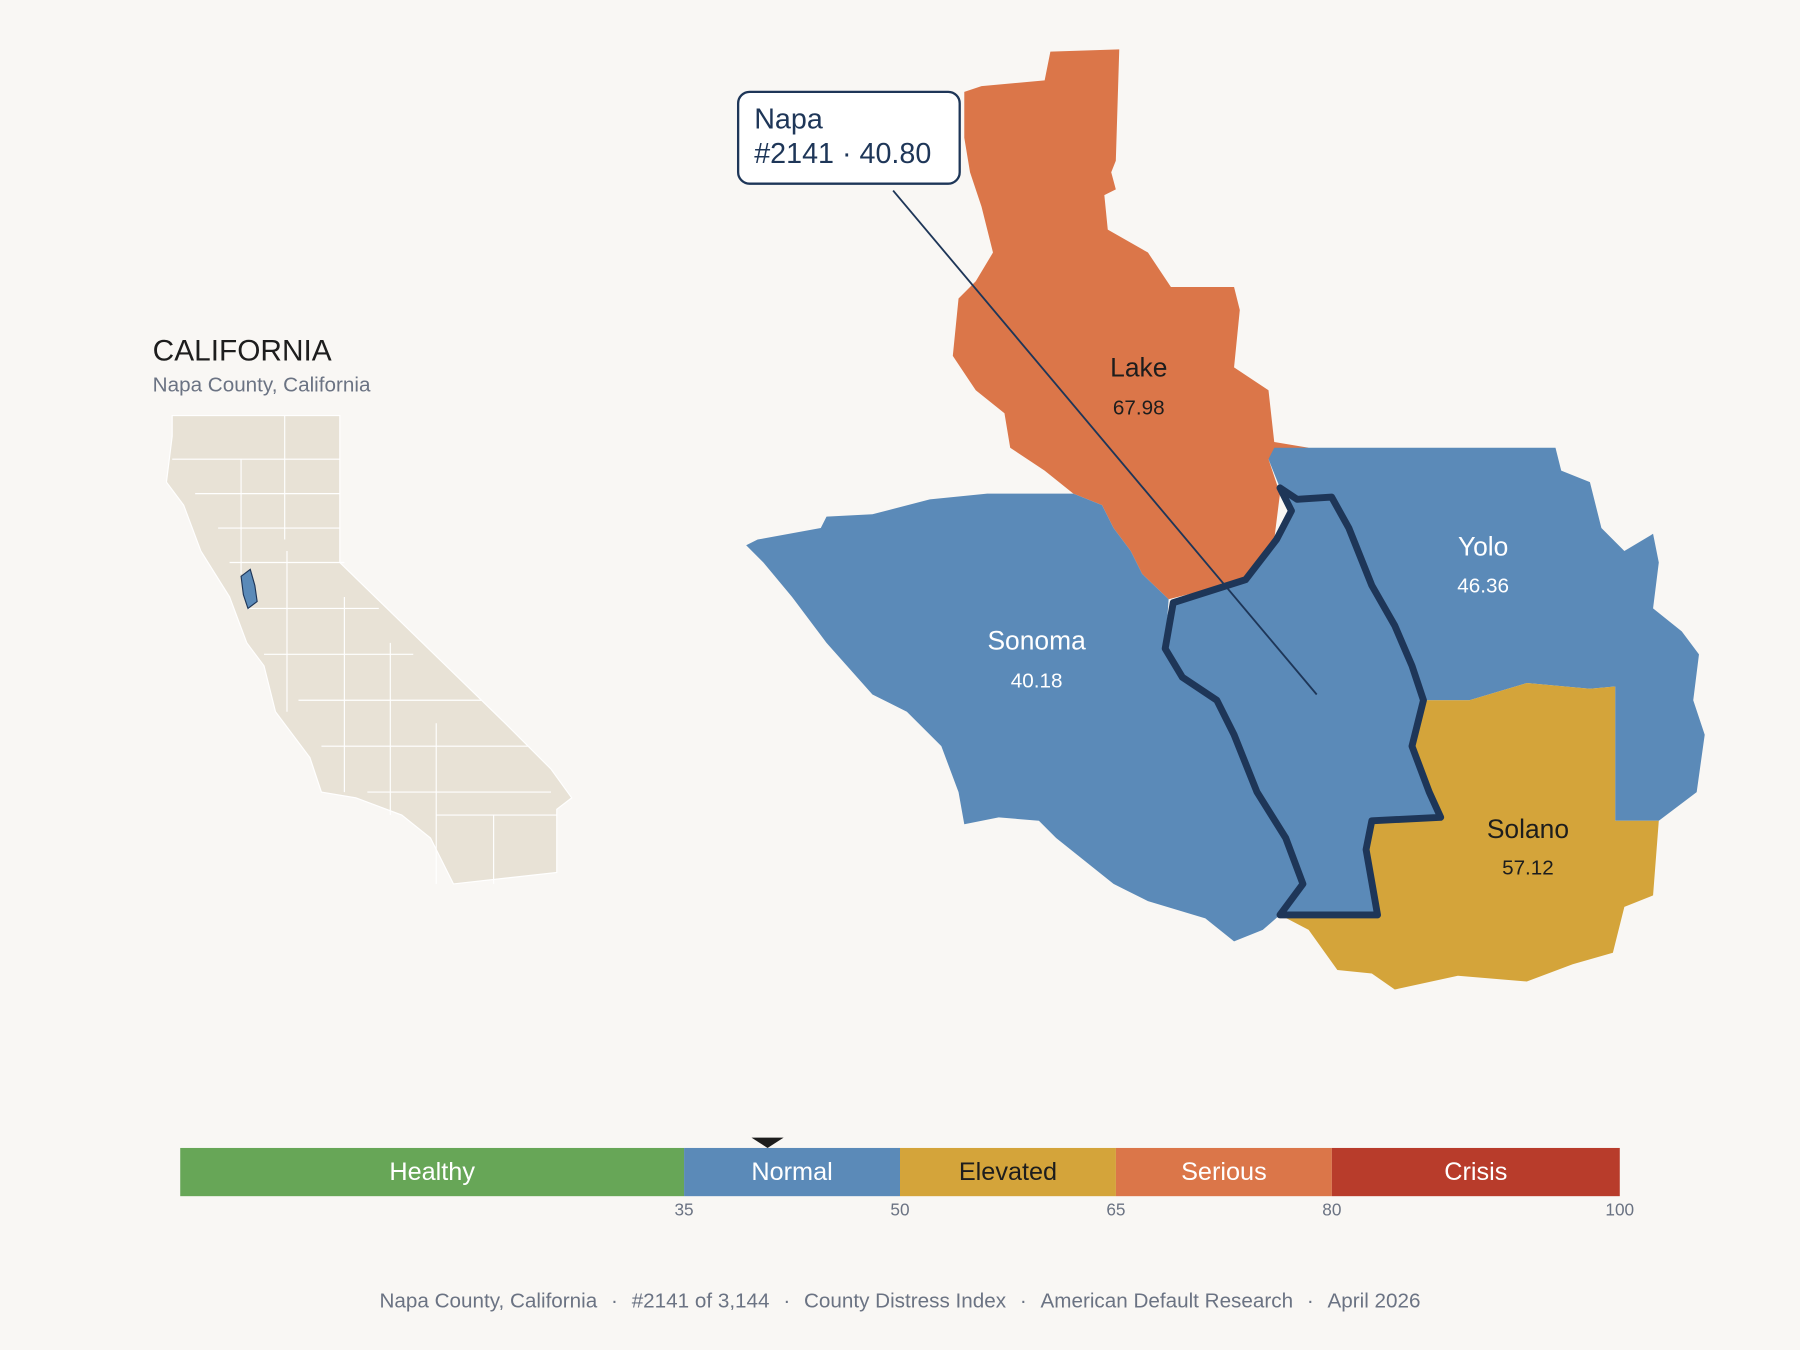  Describe the element at coordinates (899, 1210) in the screenshot. I see `scale-tick-label: 50` at that location.